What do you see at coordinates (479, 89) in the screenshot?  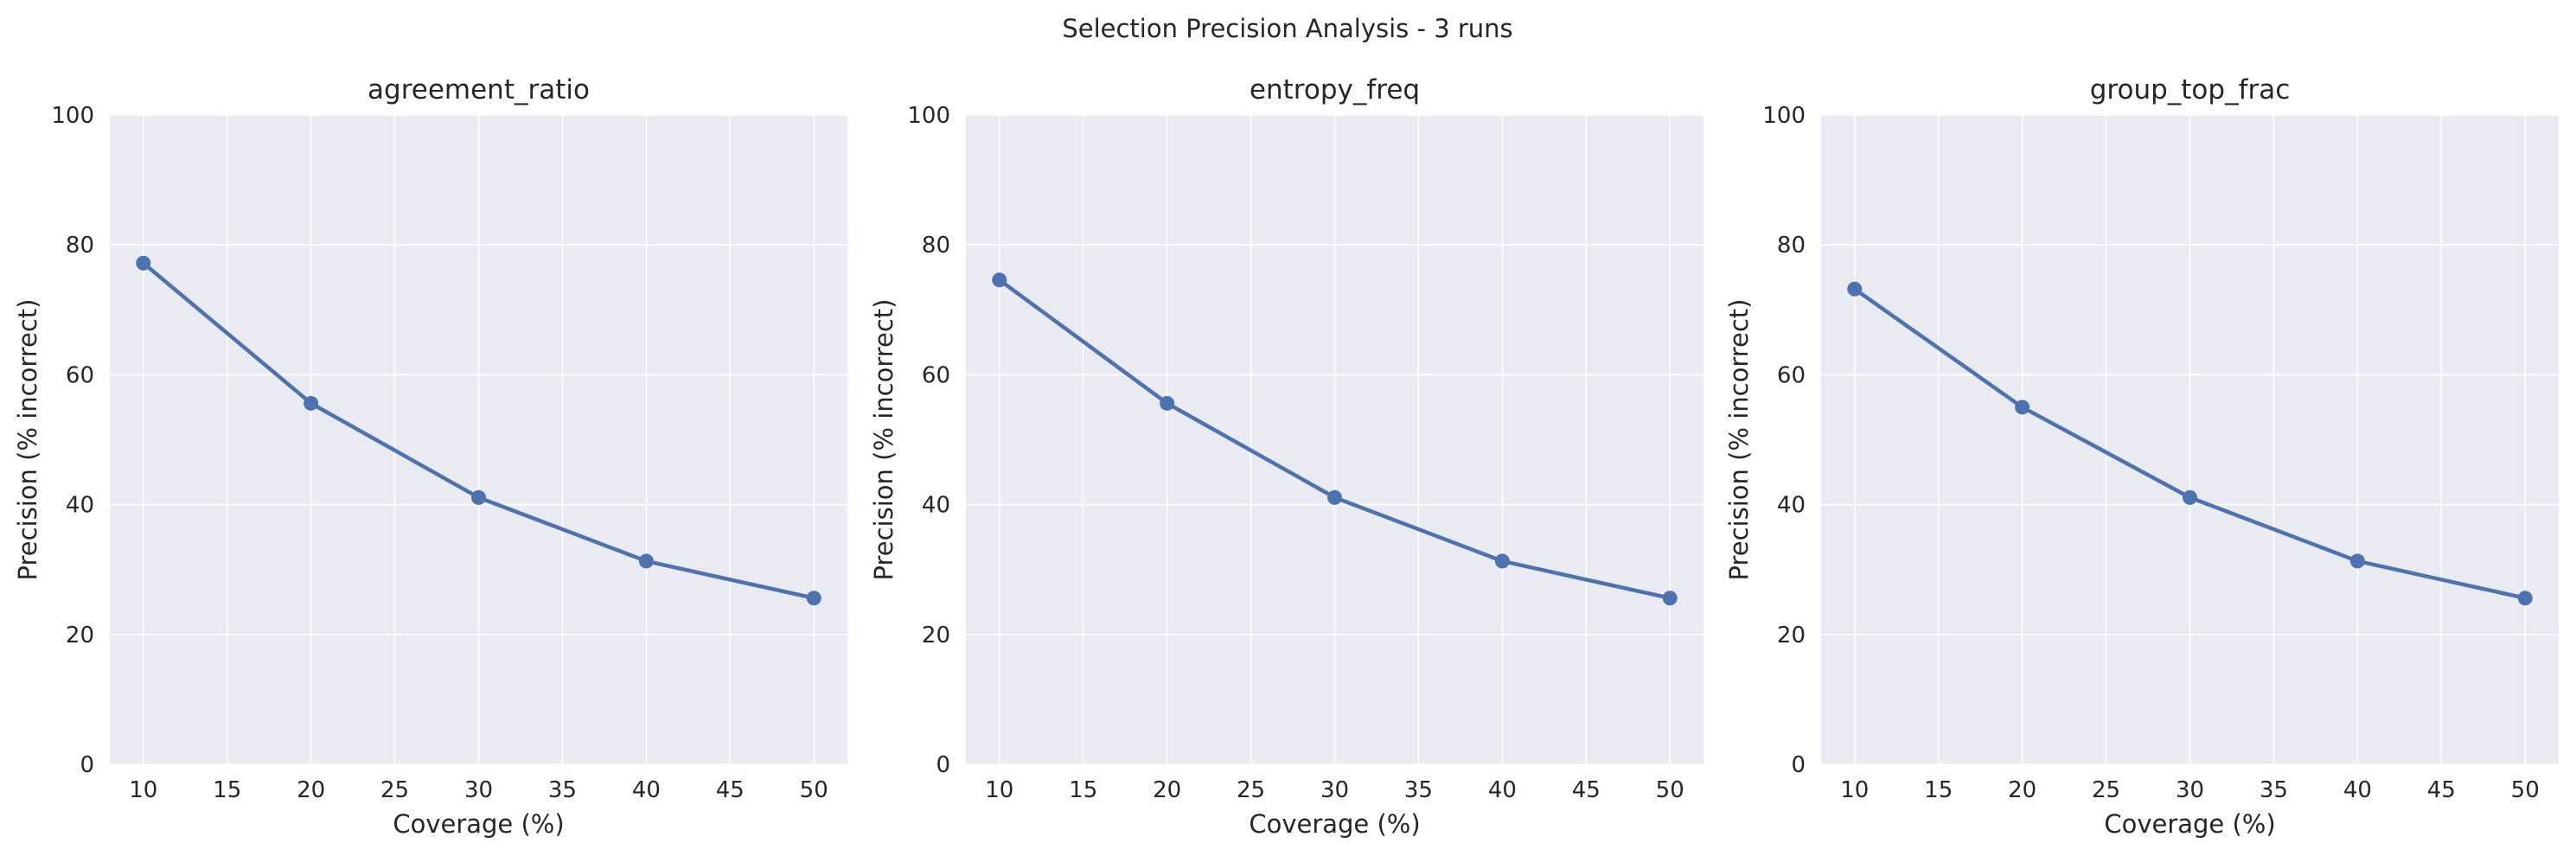 I see `subplot-title: agreement_ratio` at bounding box center [479, 89].